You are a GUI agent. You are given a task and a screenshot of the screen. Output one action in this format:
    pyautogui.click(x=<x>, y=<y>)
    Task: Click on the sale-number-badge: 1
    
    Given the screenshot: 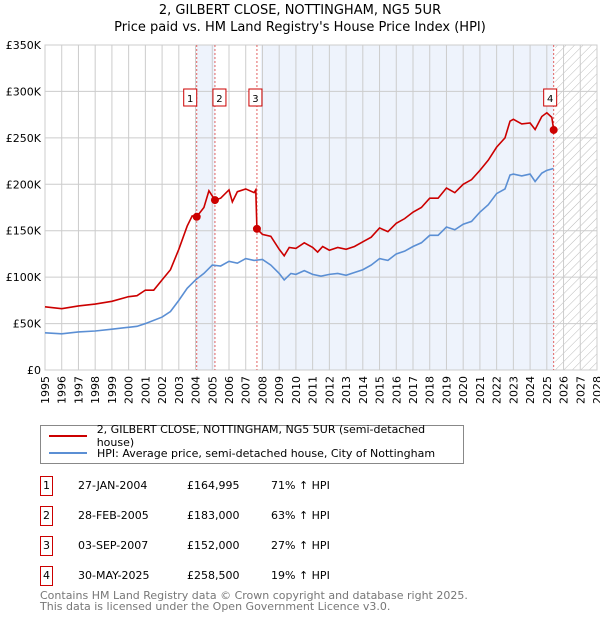 What is the action you would take?
    pyautogui.click(x=46, y=486)
    